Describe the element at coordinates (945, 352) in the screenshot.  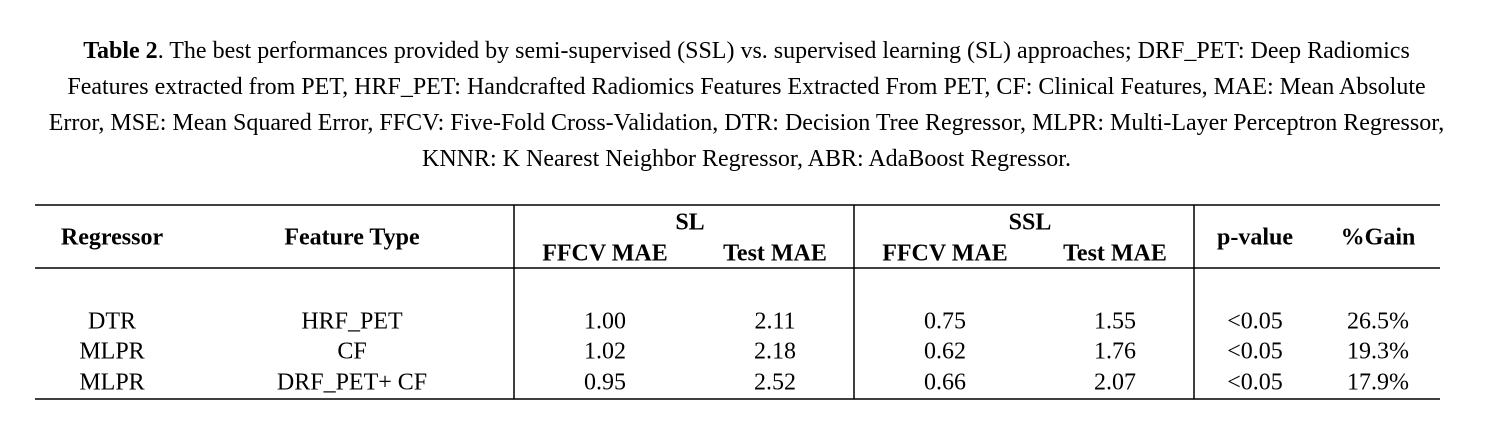
I see `table-cell: 0.62` at that location.